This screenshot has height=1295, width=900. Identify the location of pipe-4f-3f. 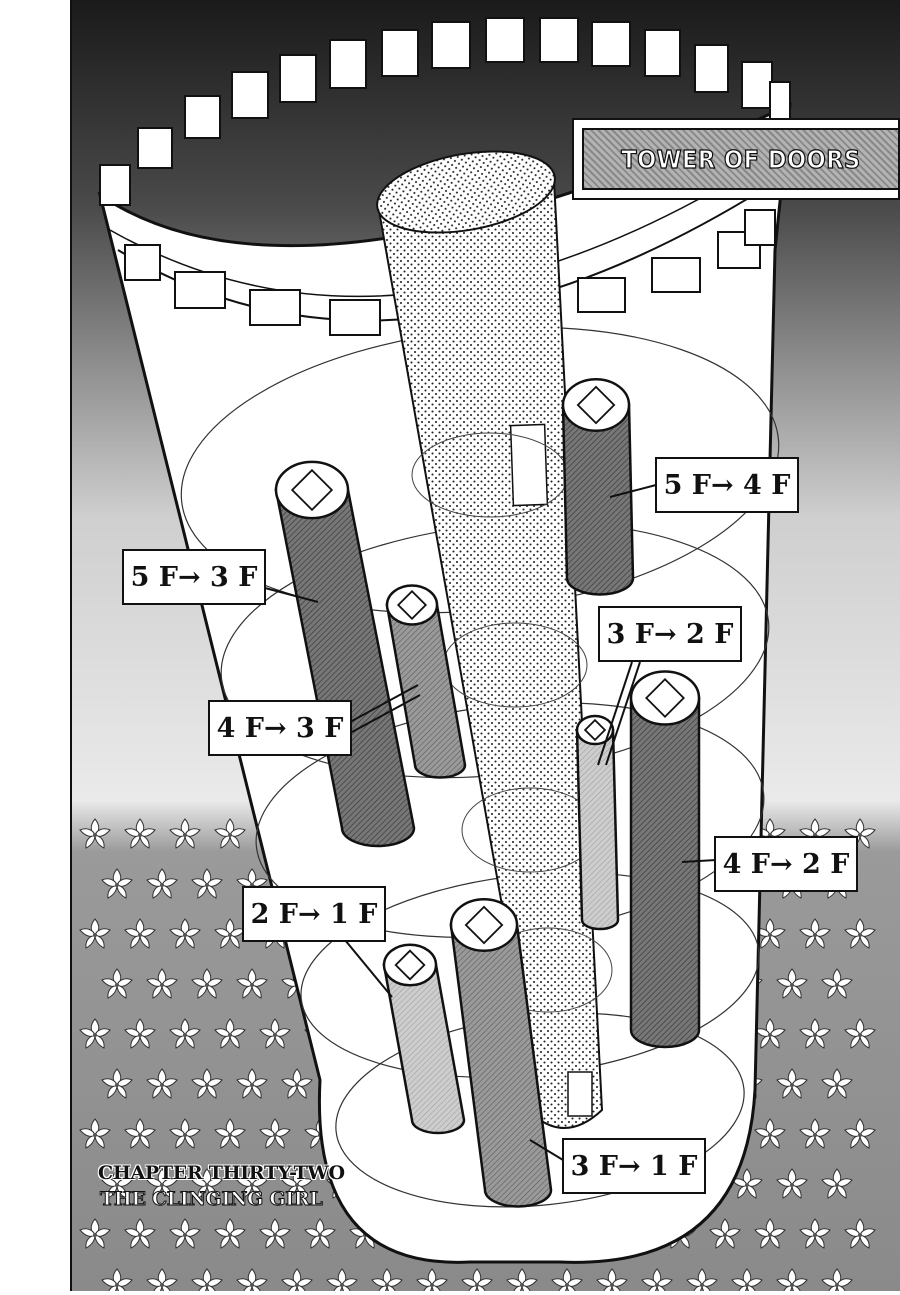
(426, 681).